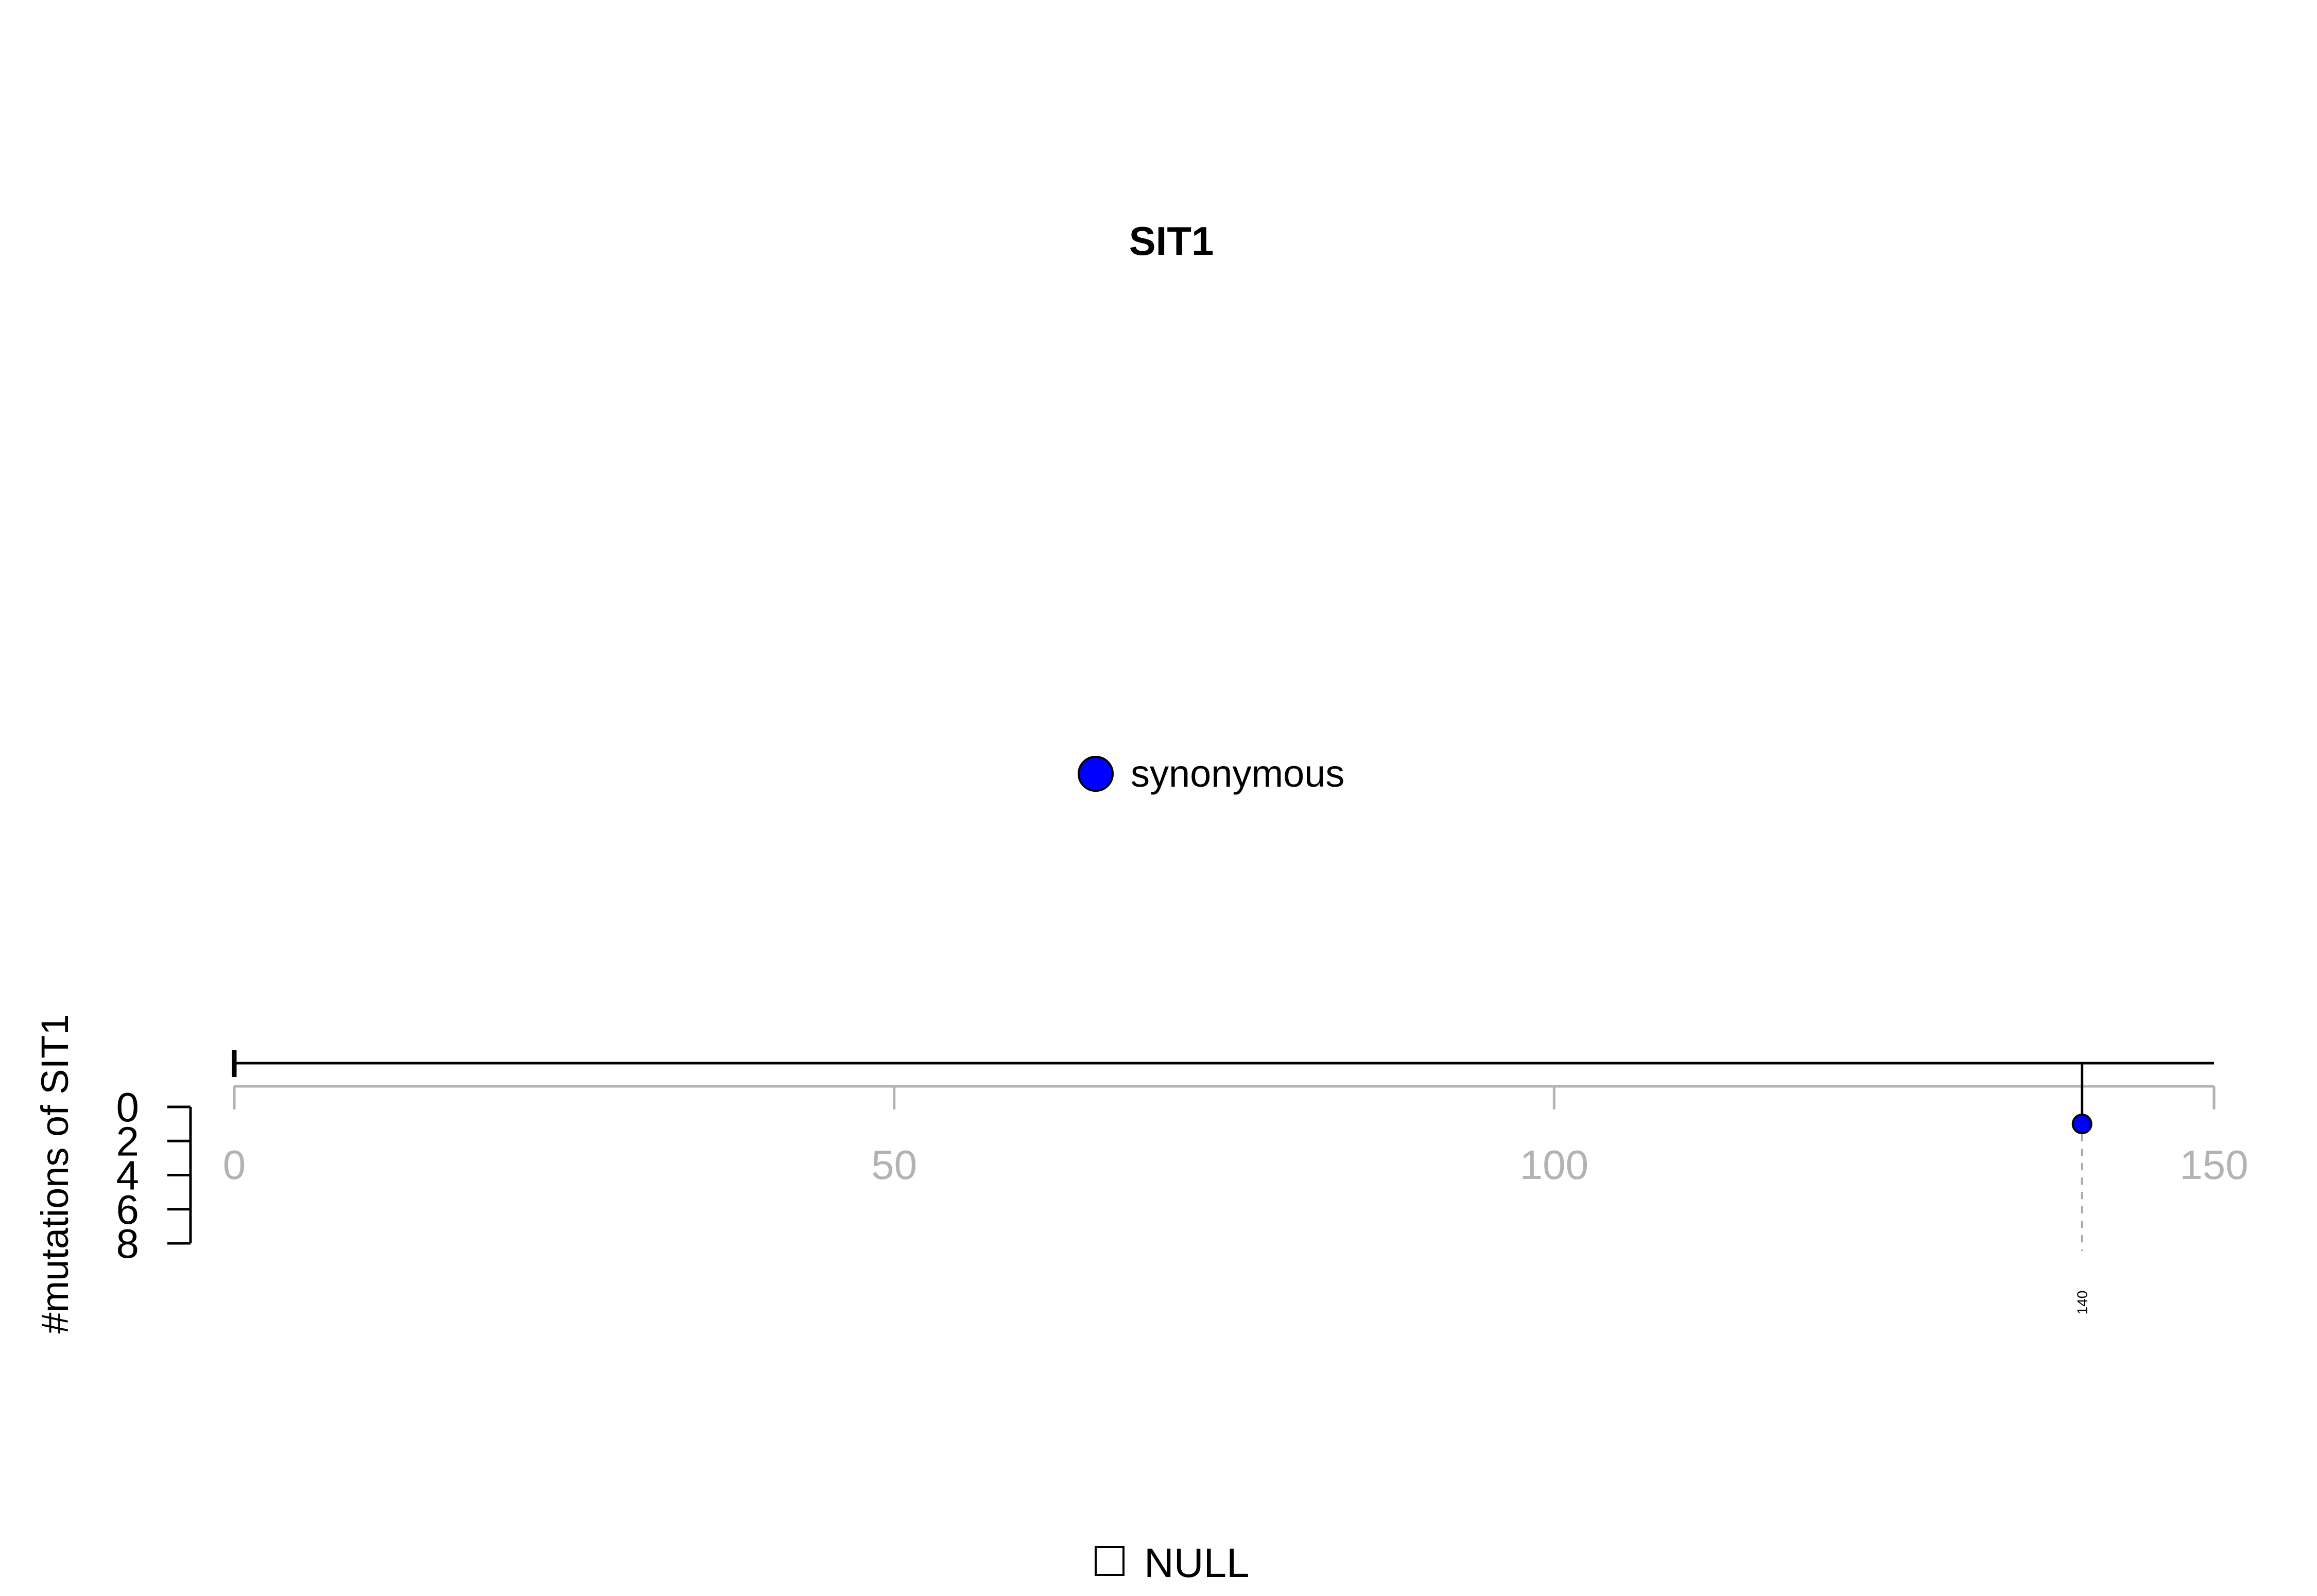 The width and height of the screenshot is (2317, 1596). What do you see at coordinates (128, 1210) in the screenshot?
I see `y-tick-label: 6` at bounding box center [128, 1210].